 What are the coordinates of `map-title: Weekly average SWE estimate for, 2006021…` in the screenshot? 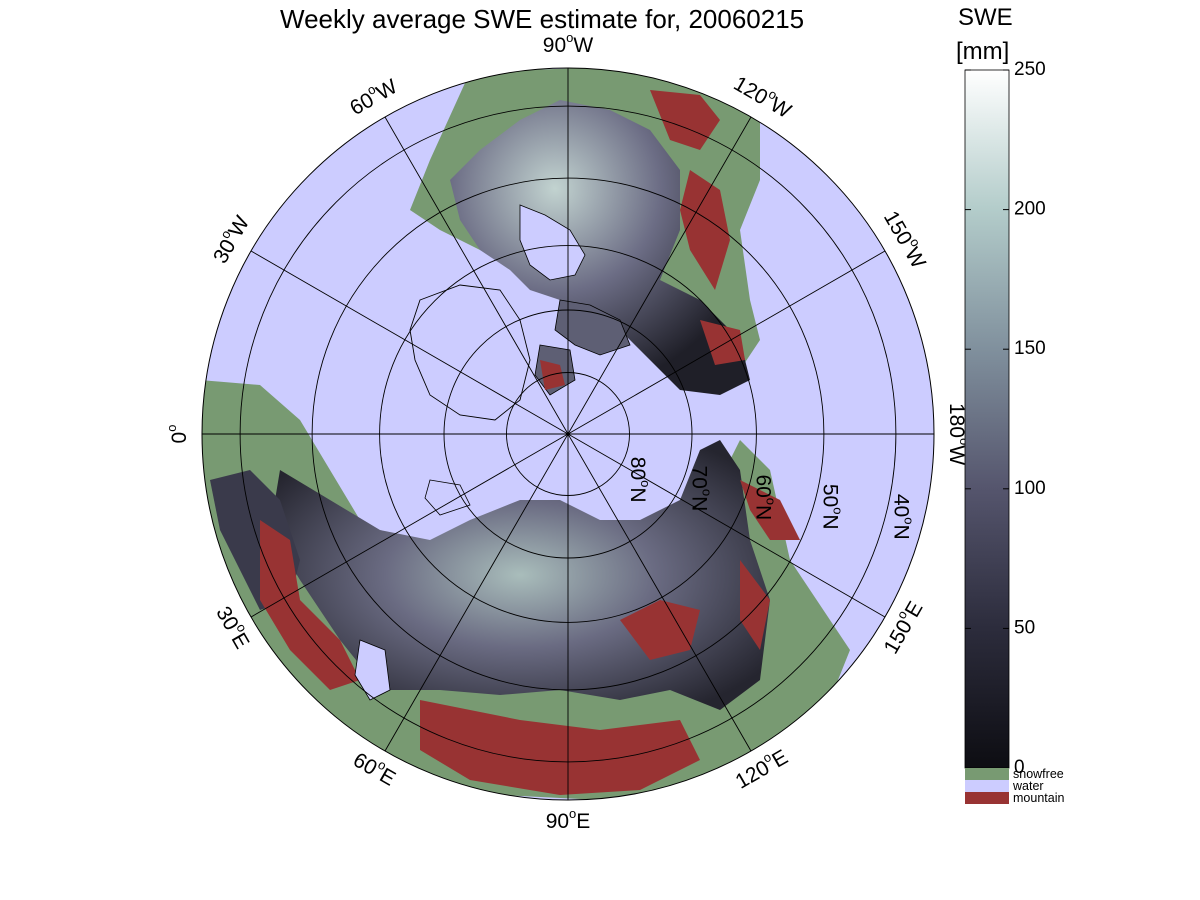 It's located at (542, 19).